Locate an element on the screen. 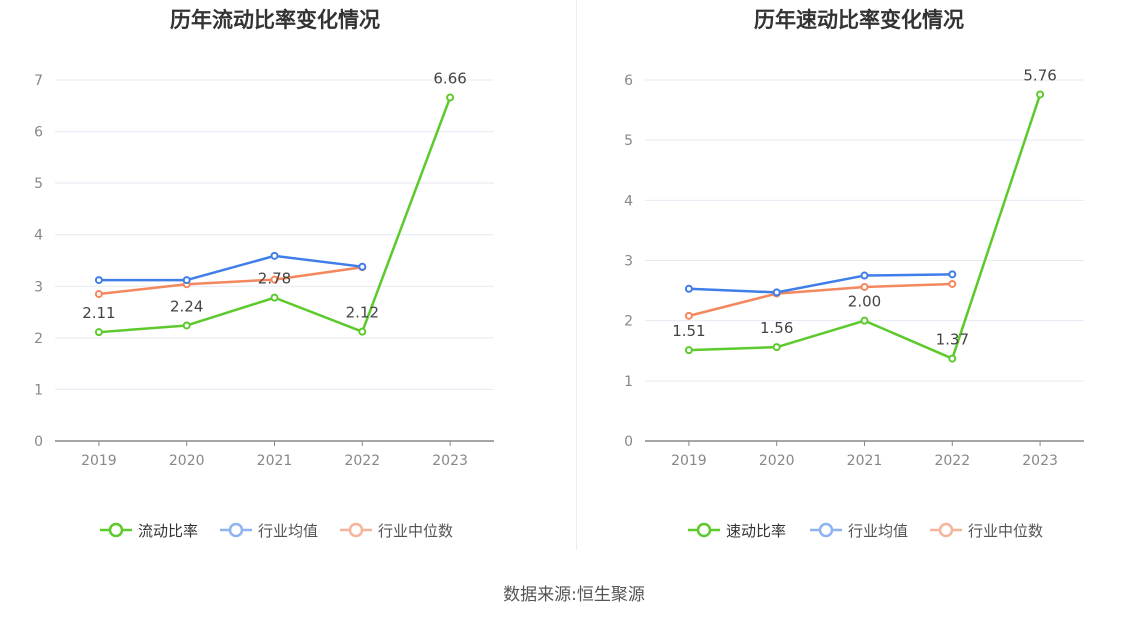 Image resolution: width=1148 pixels, height=619 pixels. data-label: 2.78 is located at coordinates (274, 279).